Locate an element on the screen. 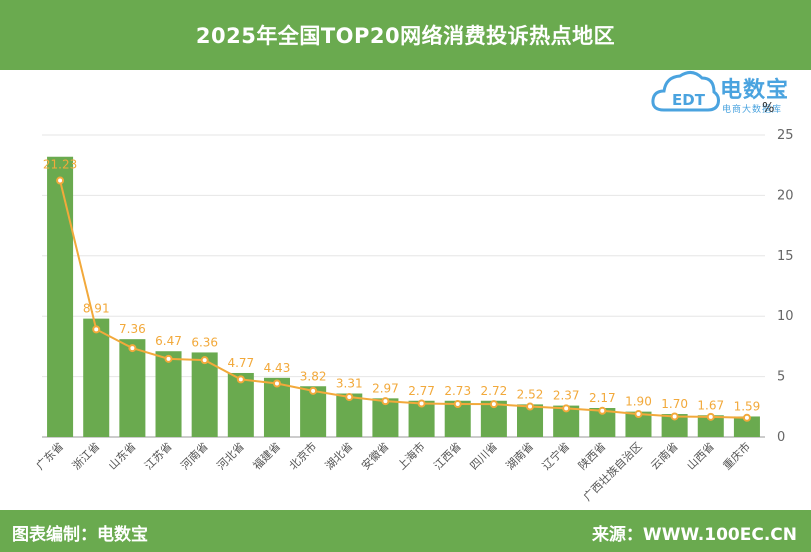 Image resolution: width=811 pixels, height=552 pixels. data-label: 1.90 is located at coordinates (638, 402).